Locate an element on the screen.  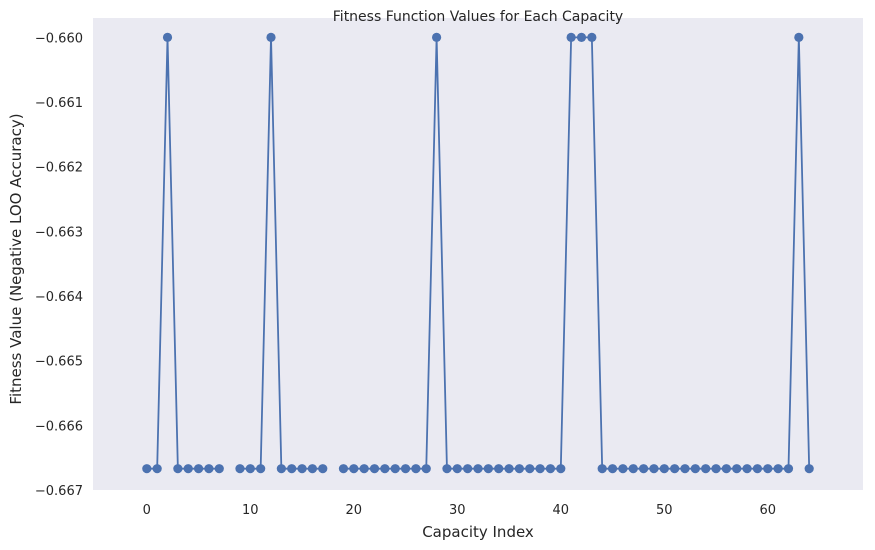
x-tick-label: 0 is located at coordinates (147, 510).